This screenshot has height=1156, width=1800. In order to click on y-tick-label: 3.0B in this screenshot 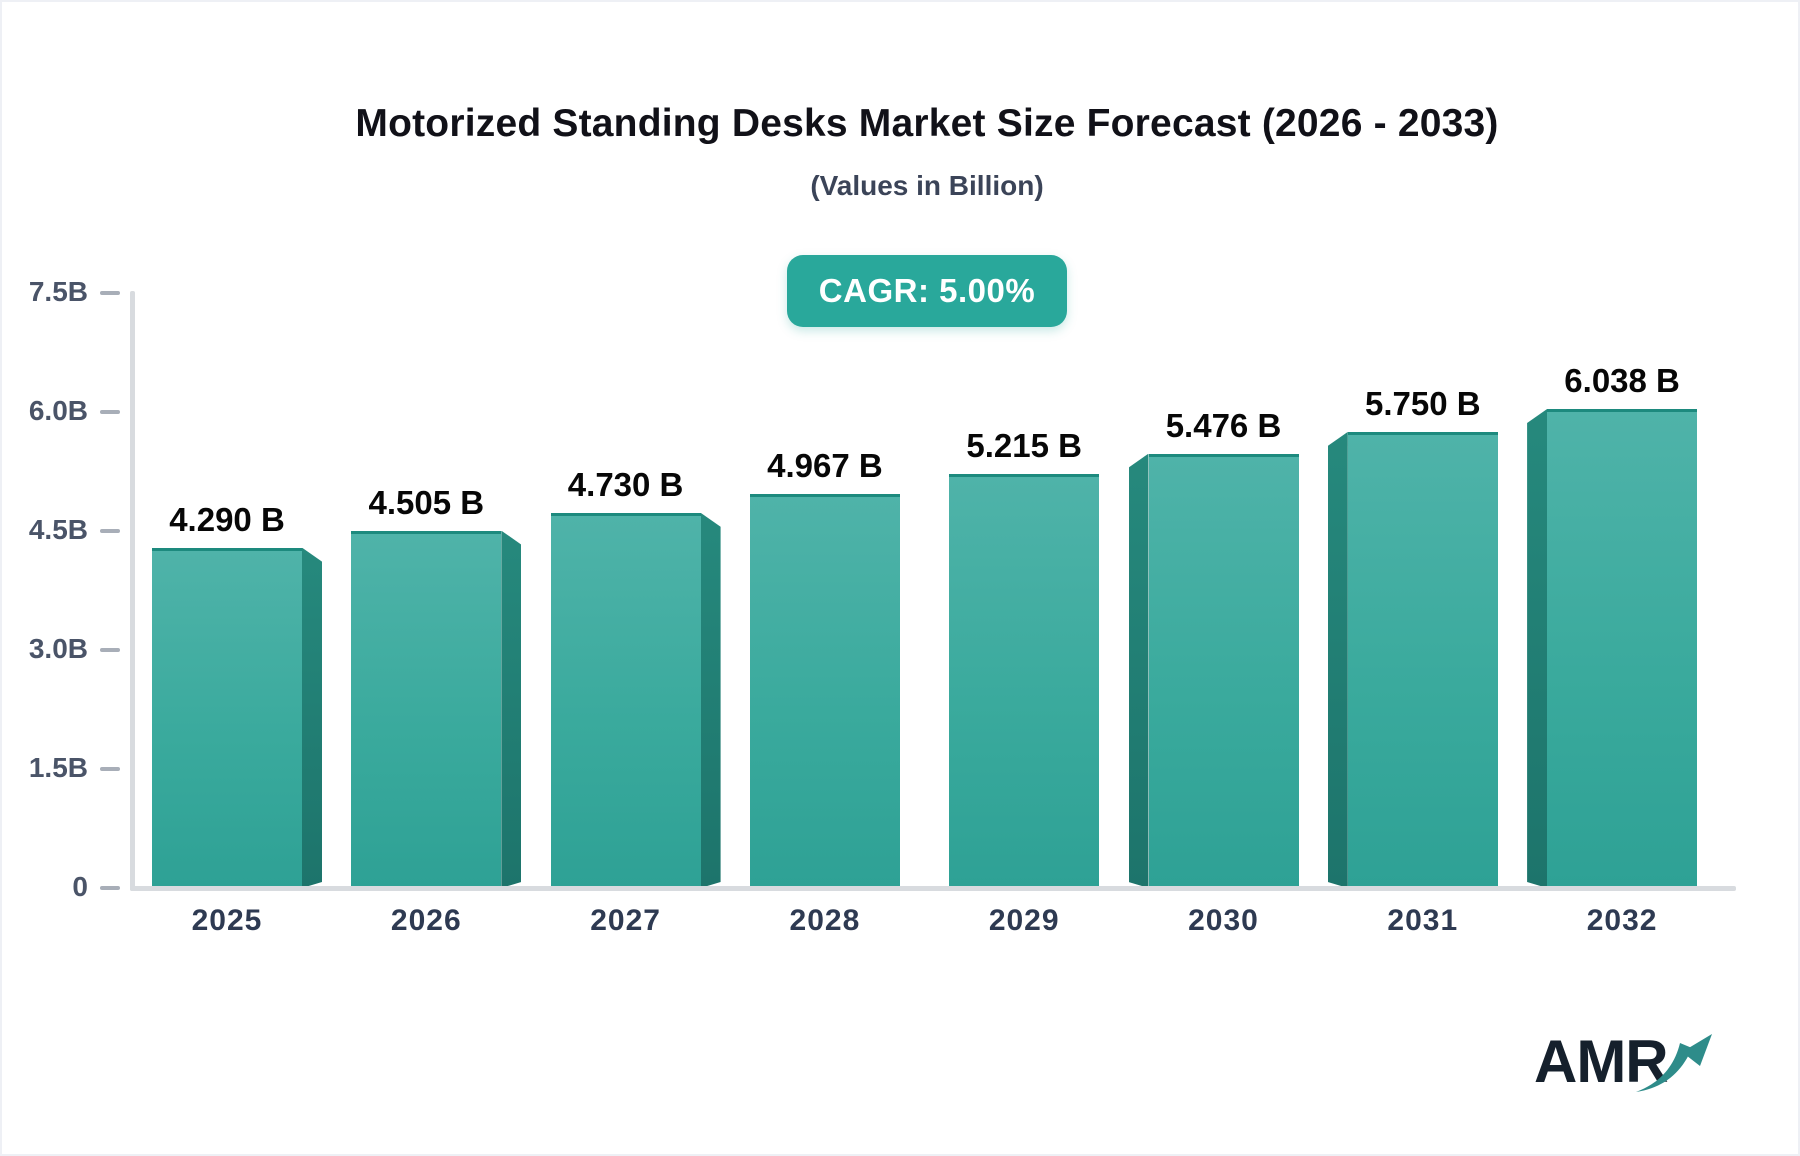, I will do `click(58, 648)`.